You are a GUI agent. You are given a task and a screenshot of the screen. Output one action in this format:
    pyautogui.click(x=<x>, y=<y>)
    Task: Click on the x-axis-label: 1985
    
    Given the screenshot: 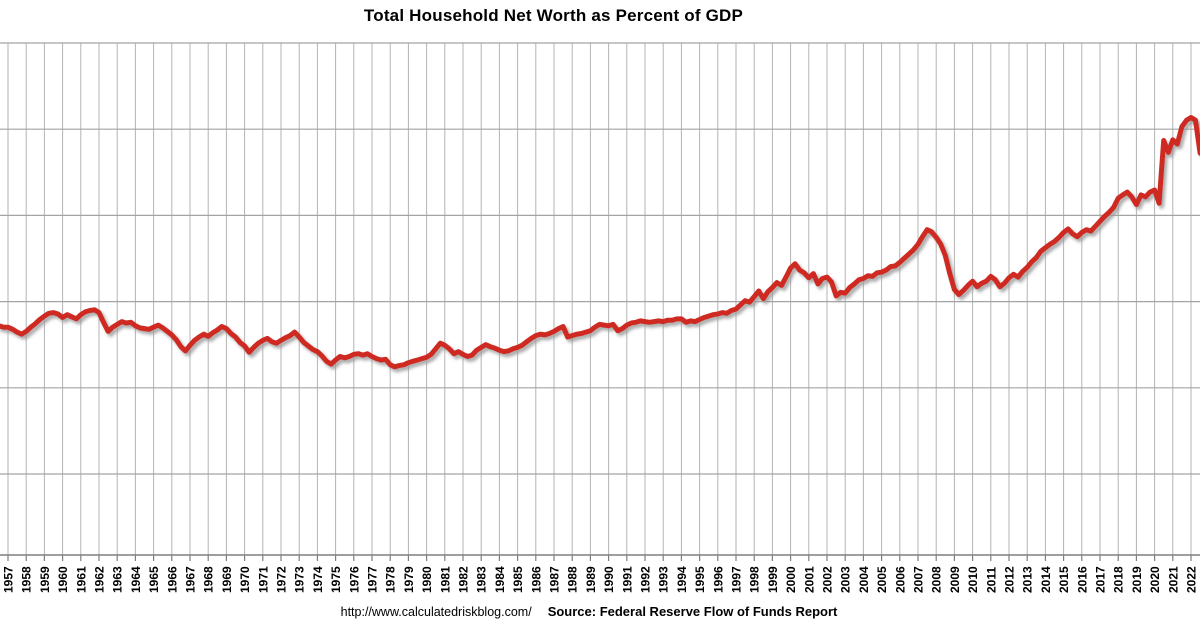 What is the action you would take?
    pyautogui.click(x=518, y=579)
    